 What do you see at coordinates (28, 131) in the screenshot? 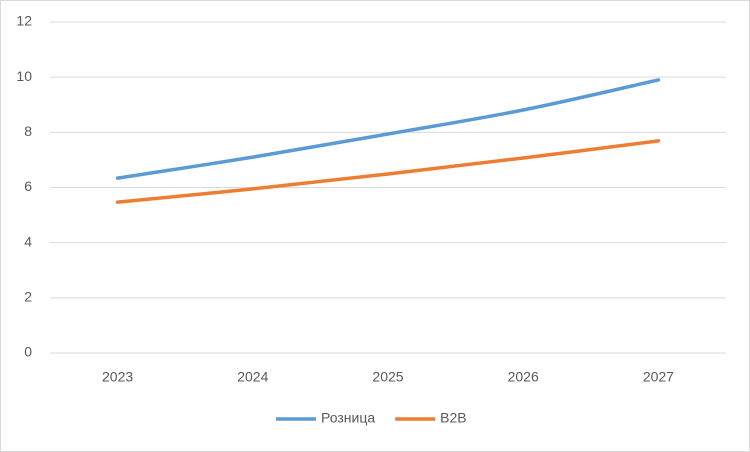
I see `y-tick-label: 8` at bounding box center [28, 131].